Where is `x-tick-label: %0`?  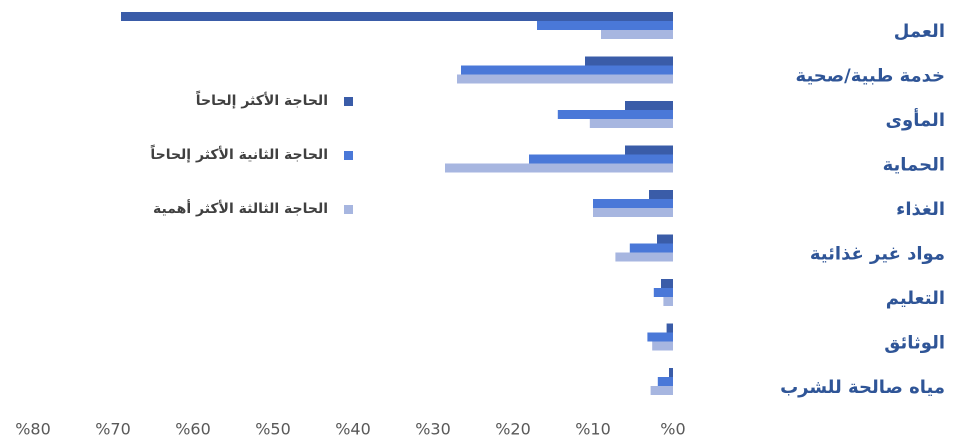
x-tick-label: %0 is located at coordinates (672, 429).